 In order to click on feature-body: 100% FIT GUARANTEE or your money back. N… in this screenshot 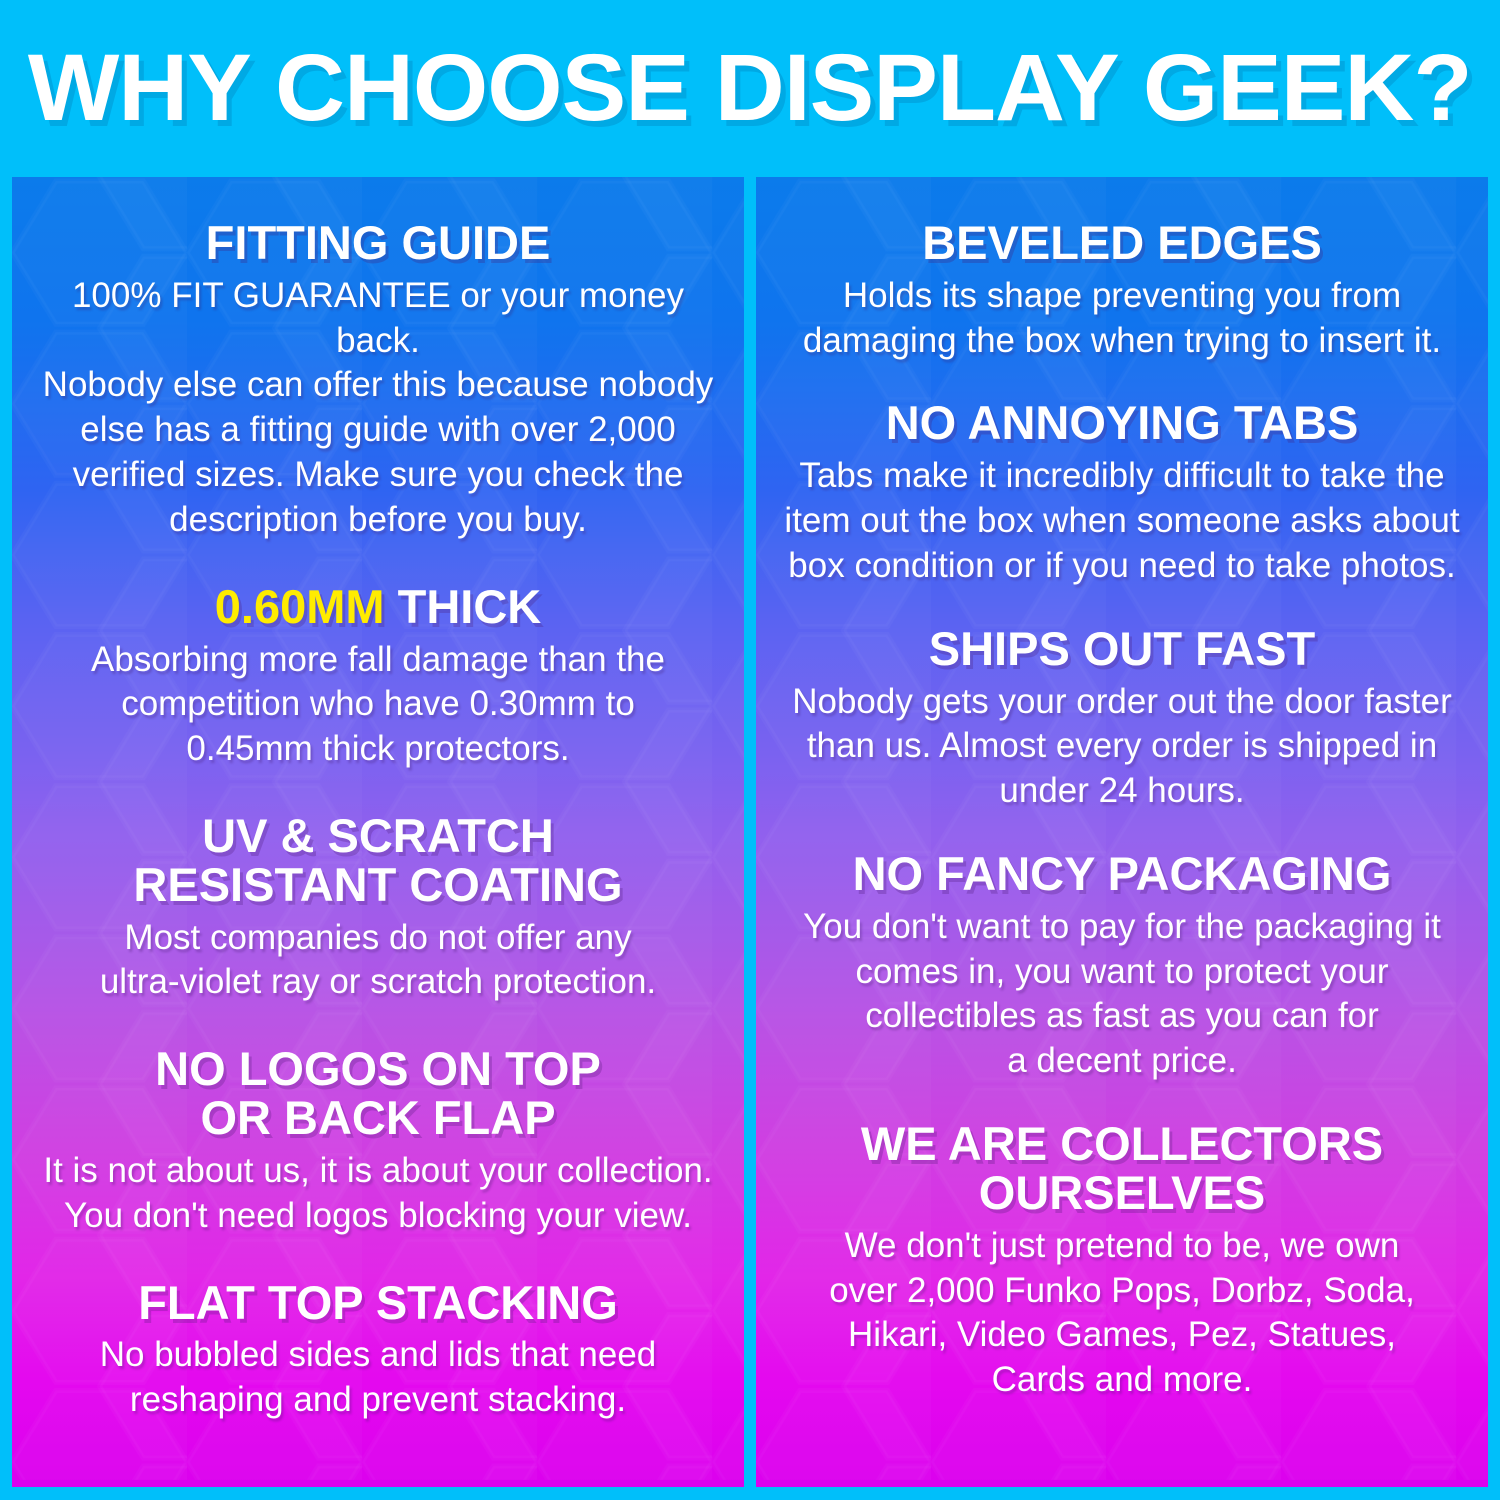, I will do `click(378, 407)`.